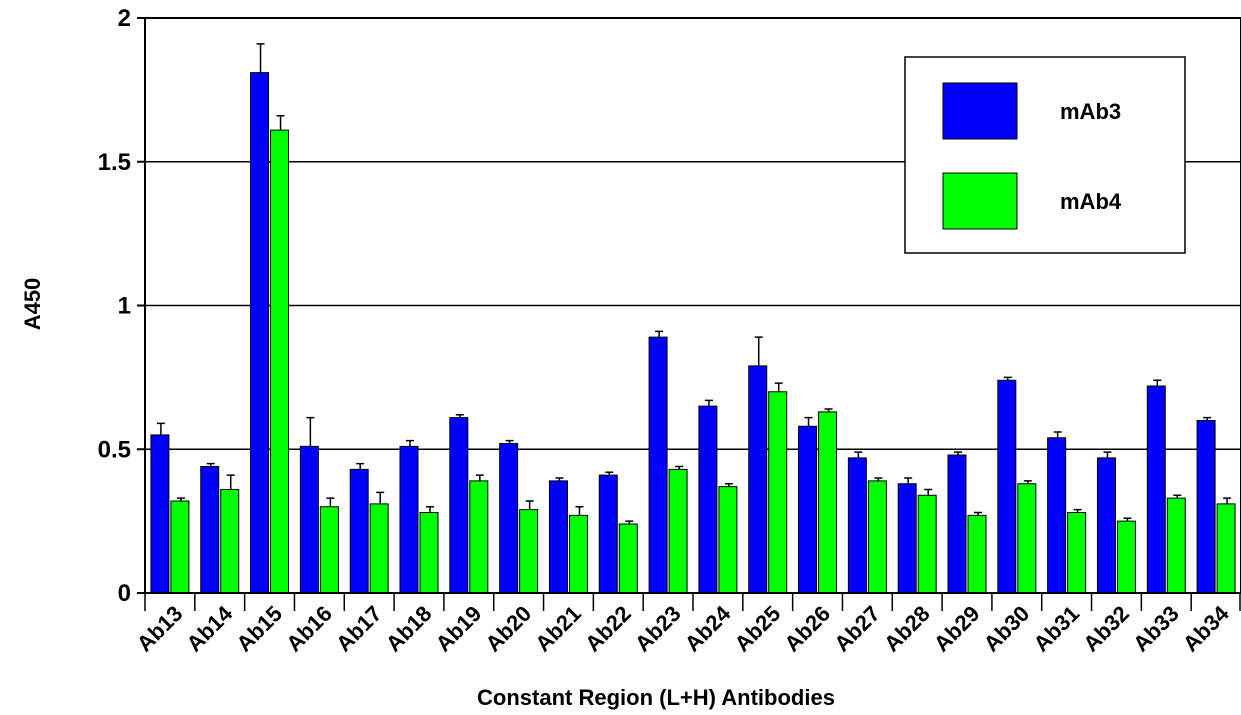 This screenshot has width=1241, height=715. What do you see at coordinates (857, 629) in the screenshot?
I see `x-tick-label: Ab27` at bounding box center [857, 629].